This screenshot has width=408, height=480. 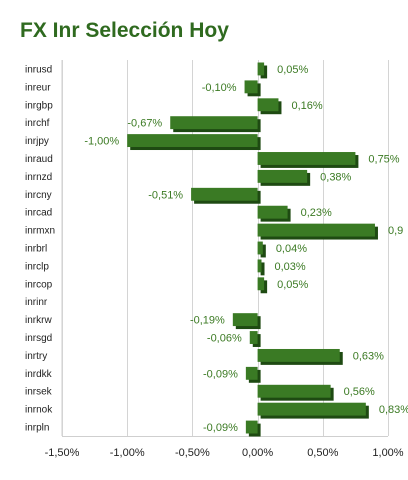 What do you see at coordinates (36, 356) in the screenshot?
I see `category-label: inrtry` at bounding box center [36, 356].